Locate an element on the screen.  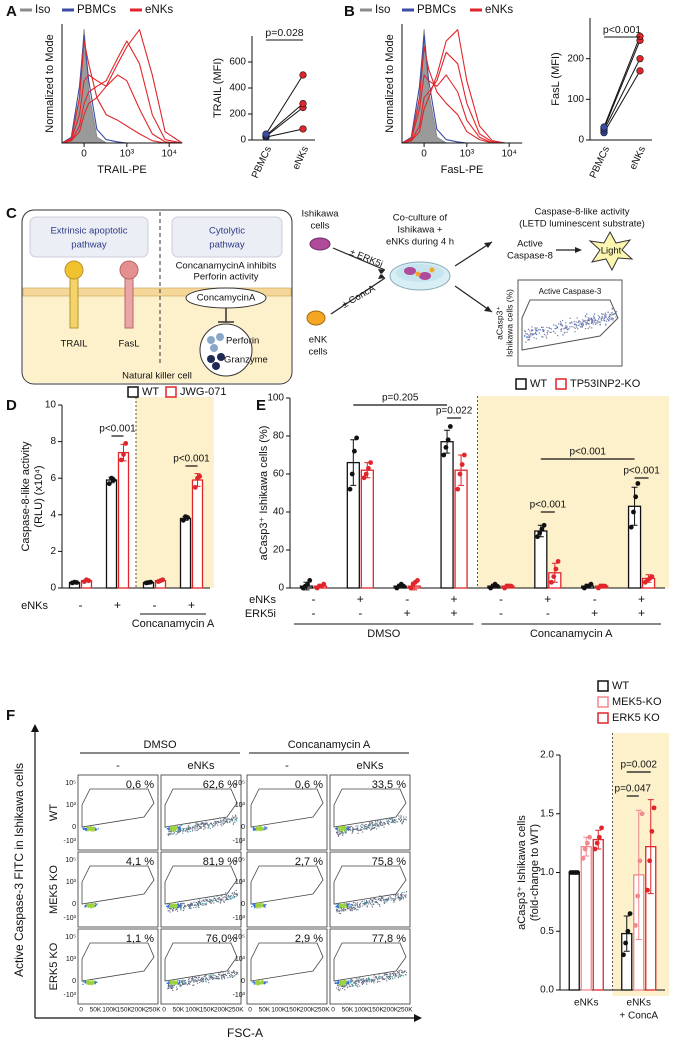
pair-line is located at coordinates (284, 122).